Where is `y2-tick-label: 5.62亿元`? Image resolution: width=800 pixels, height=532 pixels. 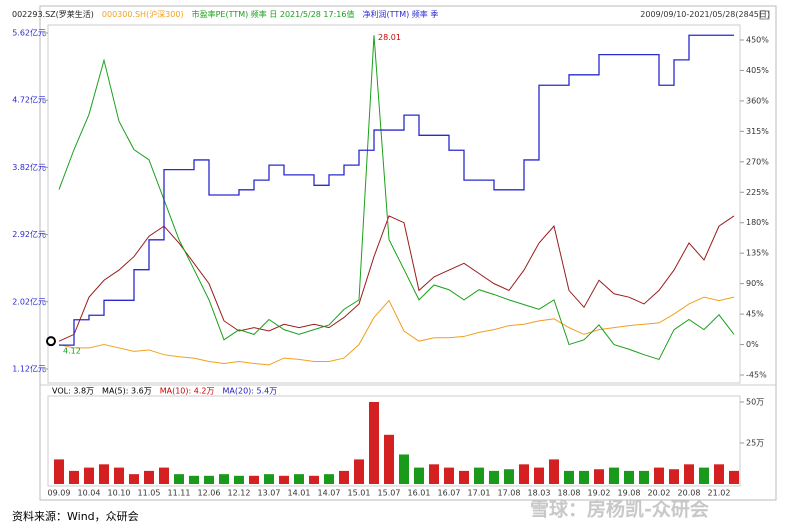
y2-tick-label: 5.62亿元 is located at coordinates (29, 33).